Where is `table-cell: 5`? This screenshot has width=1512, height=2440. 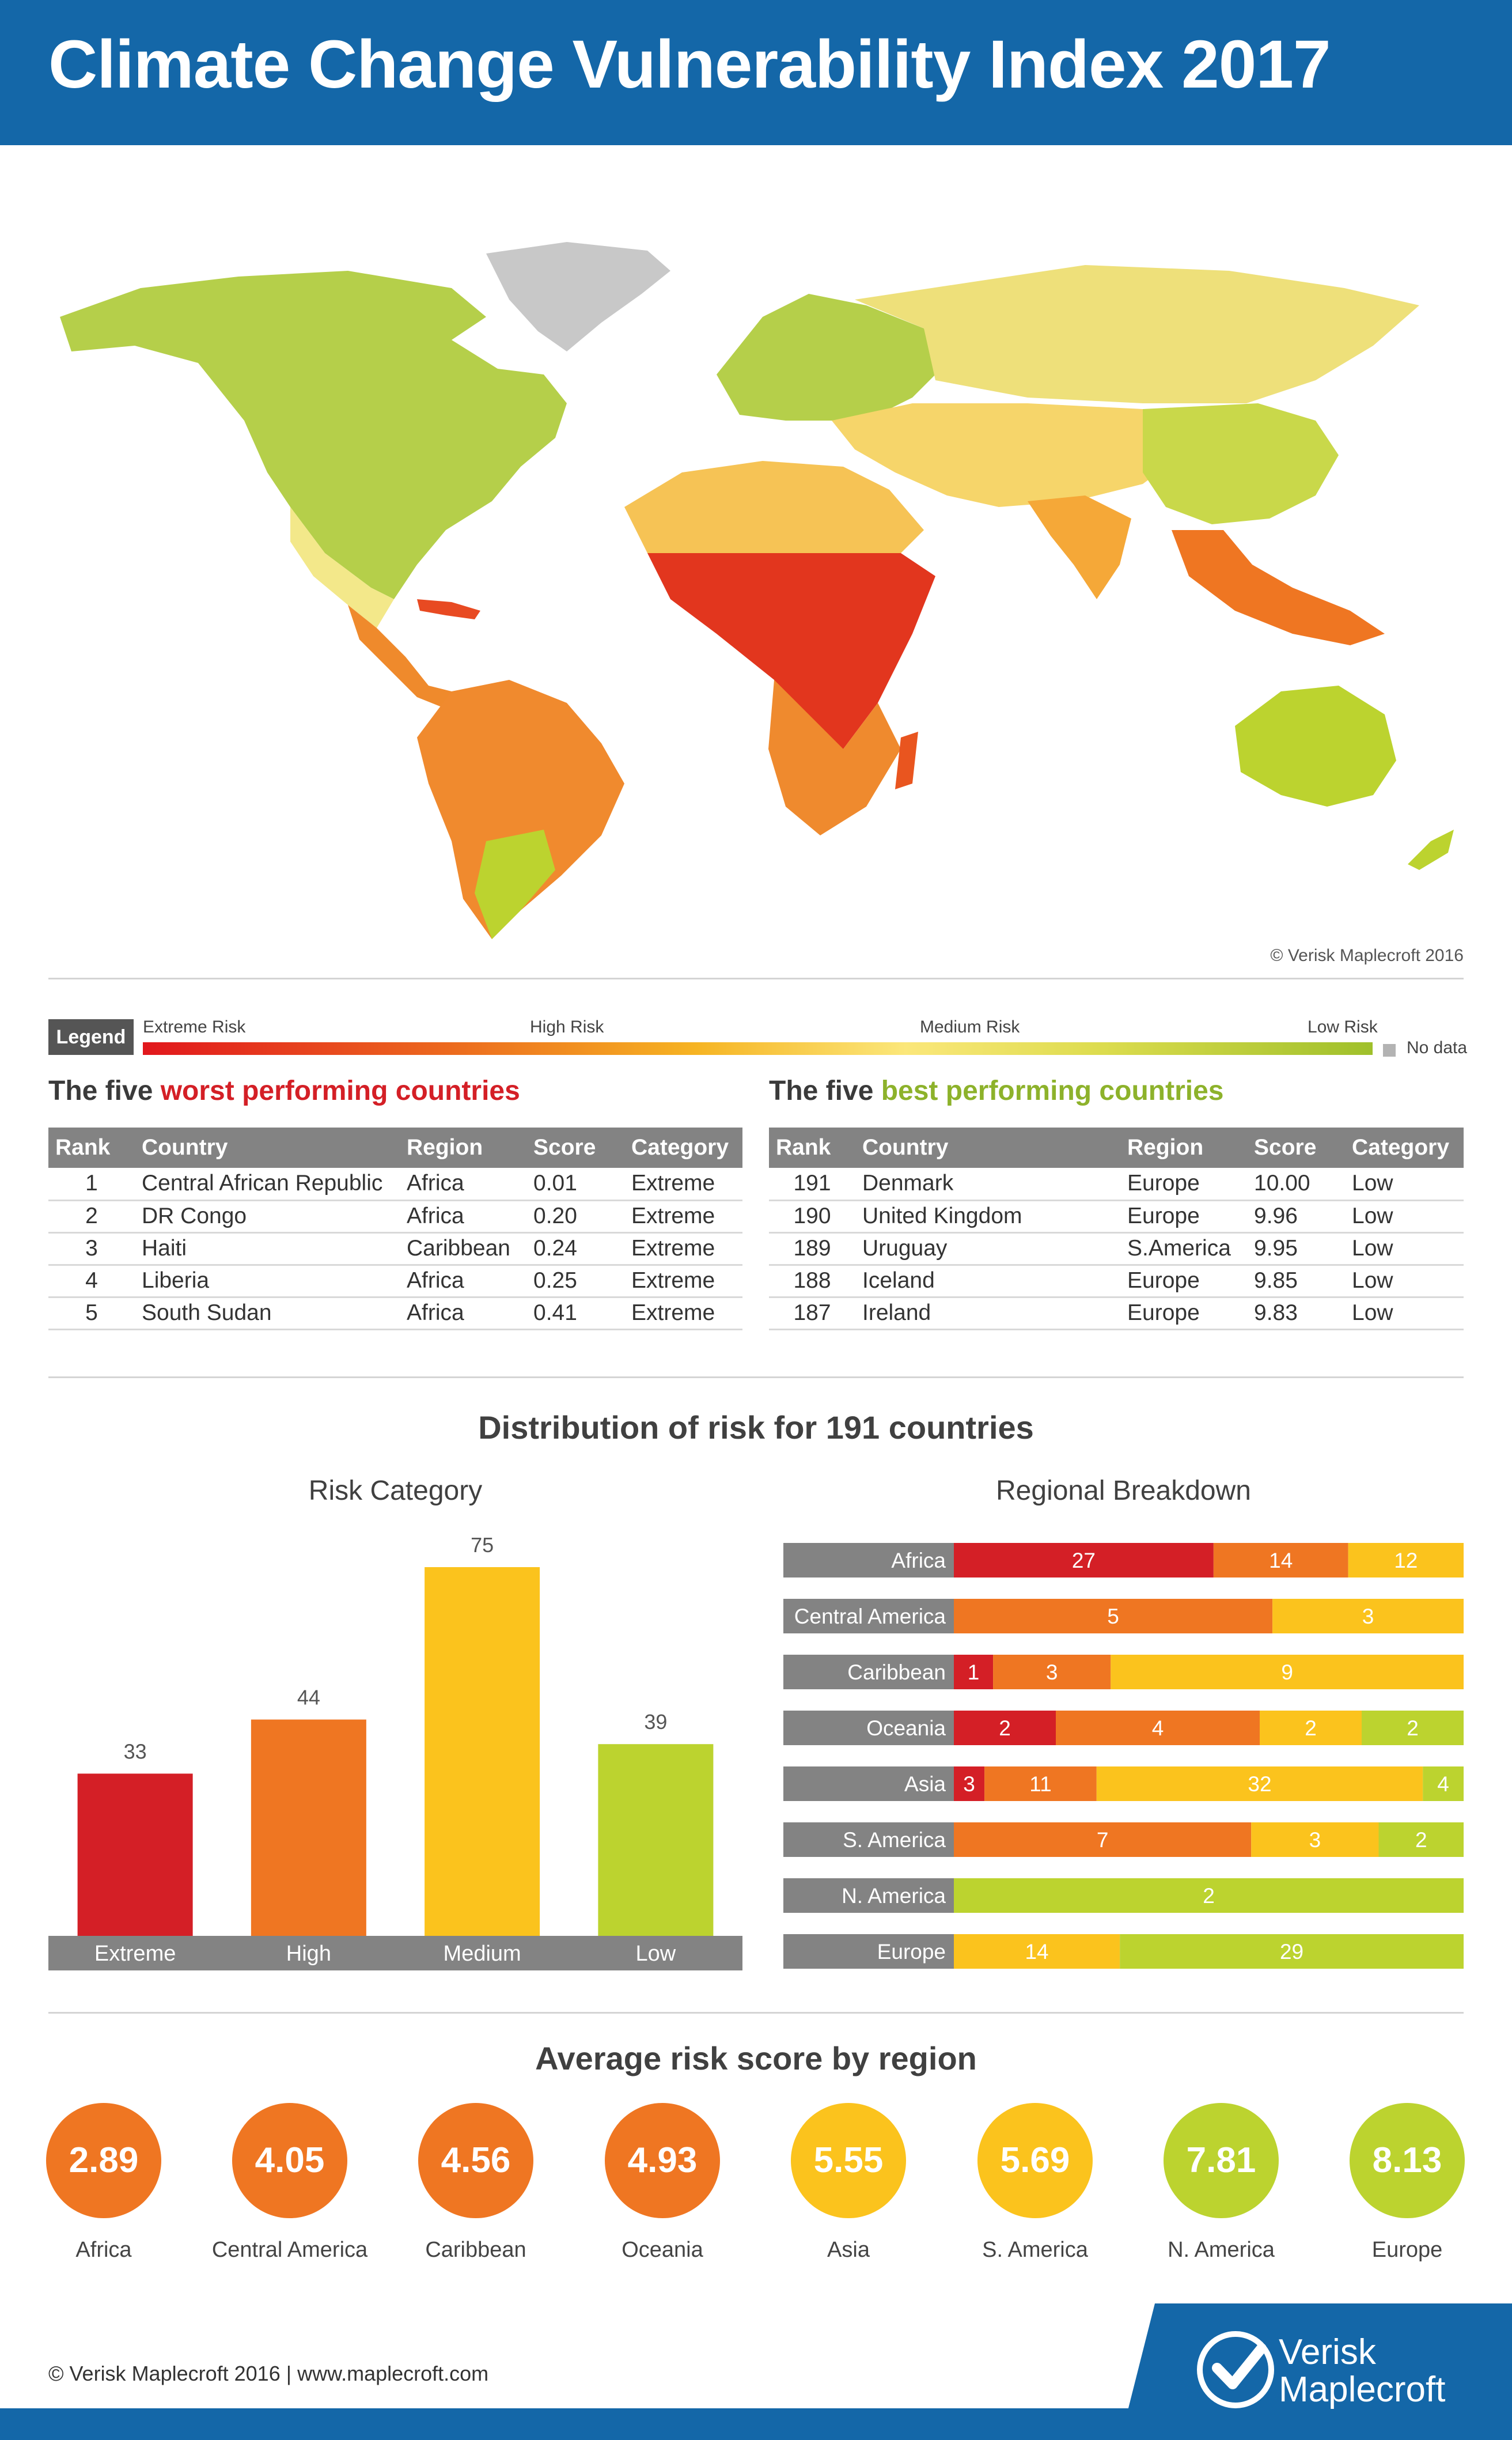 table-cell: 5 is located at coordinates (91, 1313).